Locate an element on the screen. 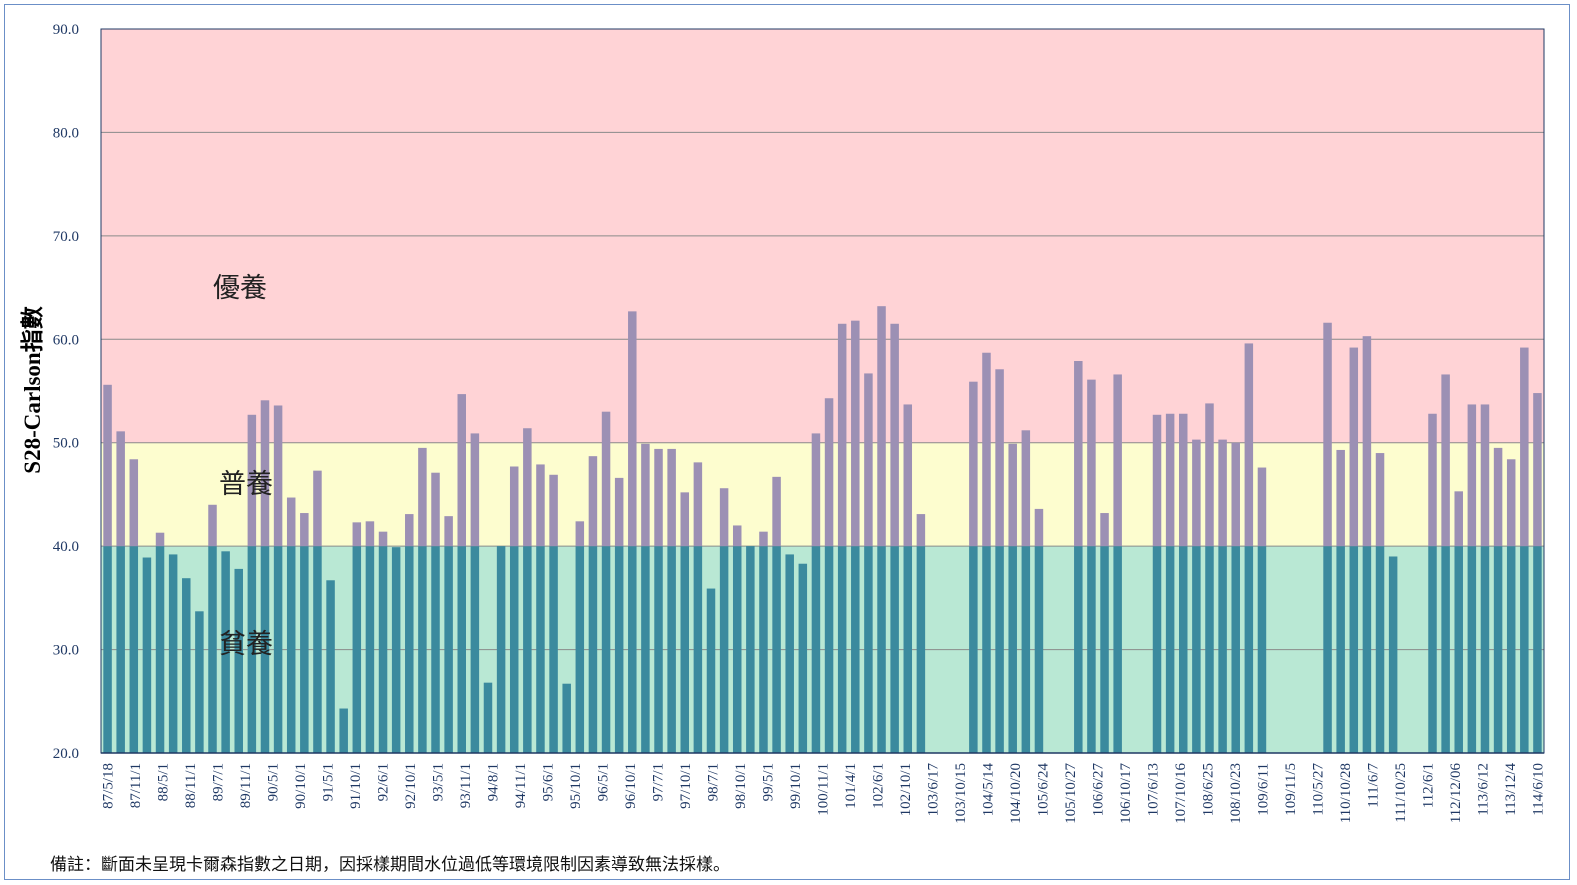 The height and width of the screenshot is (885, 1577). x-tick-label: 91/5/1 is located at coordinates (329, 782).